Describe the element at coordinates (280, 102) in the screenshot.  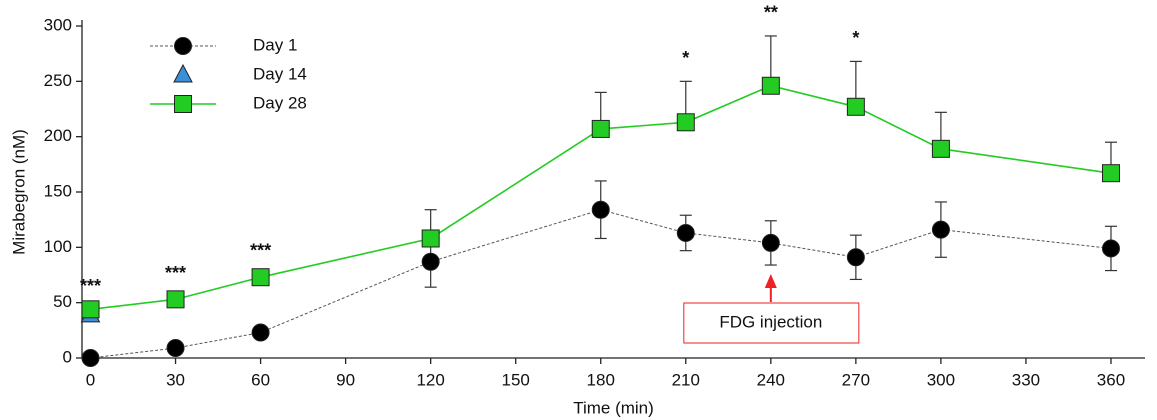
I see `legend-label: Day 28` at that location.